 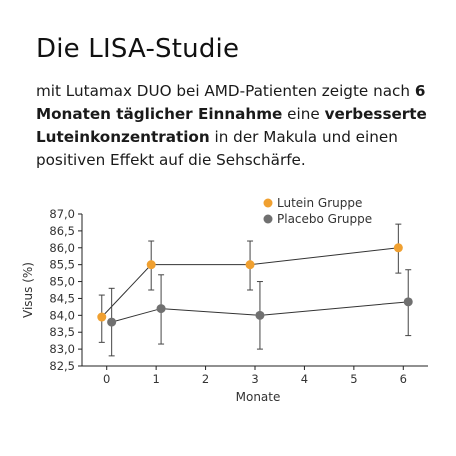 What do you see at coordinates (62, 265) in the screenshot?
I see `y-tick-label: 85,5` at bounding box center [62, 265].